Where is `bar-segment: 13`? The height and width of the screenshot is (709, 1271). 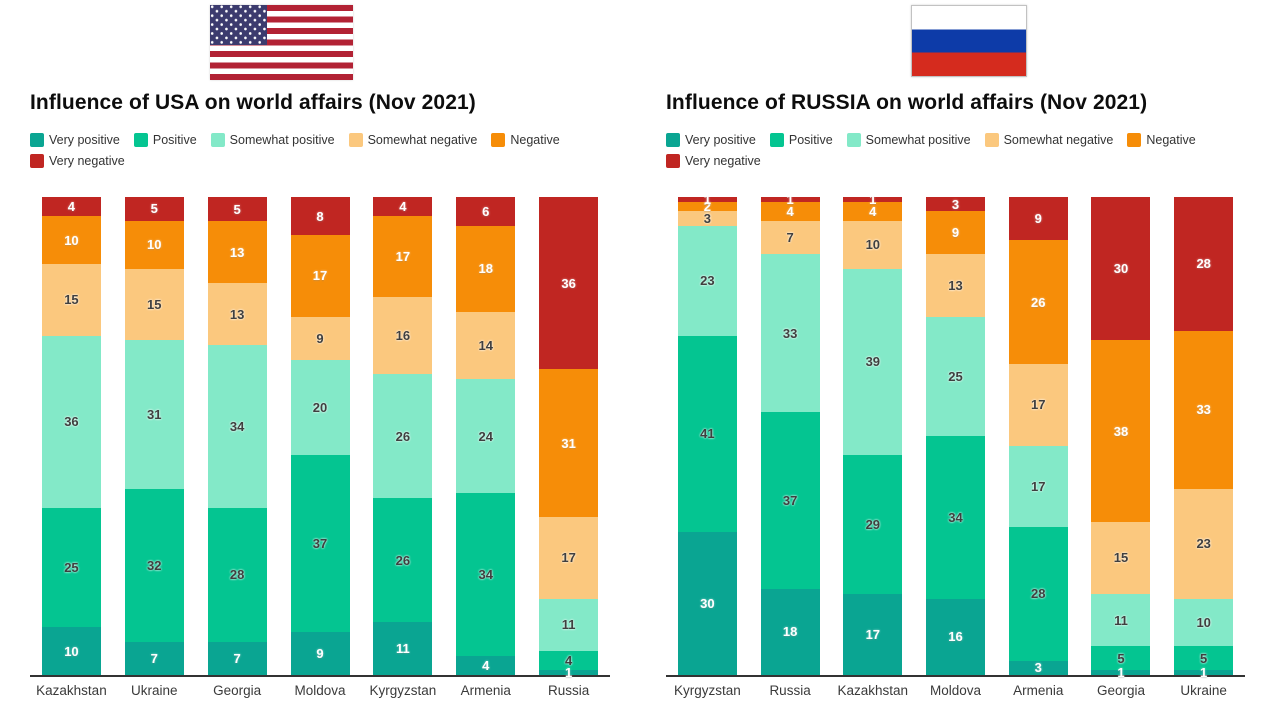
bar-segment: 13 is located at coordinates (237, 252).